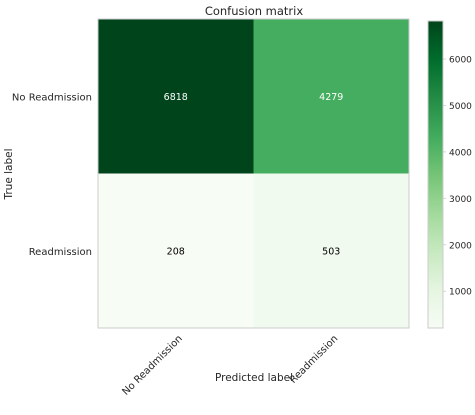 The image size is (475, 415). I want to click on y-tick-label: No Readmission, so click(52, 97).